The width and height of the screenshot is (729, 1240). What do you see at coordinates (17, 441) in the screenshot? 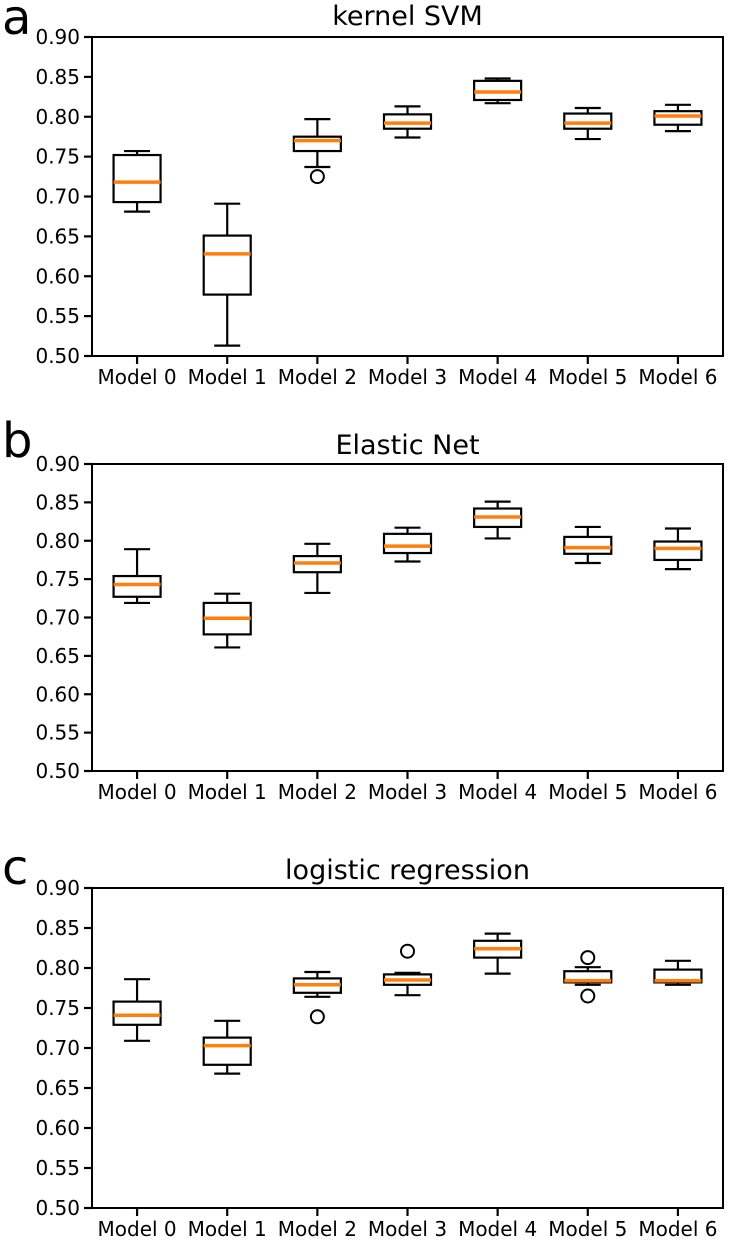
I see `panel-letter-b: b` at bounding box center [17, 441].